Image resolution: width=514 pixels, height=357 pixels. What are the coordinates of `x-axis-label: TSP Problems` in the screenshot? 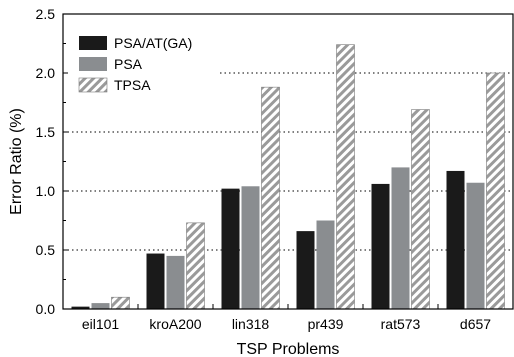 It's located at (288, 349).